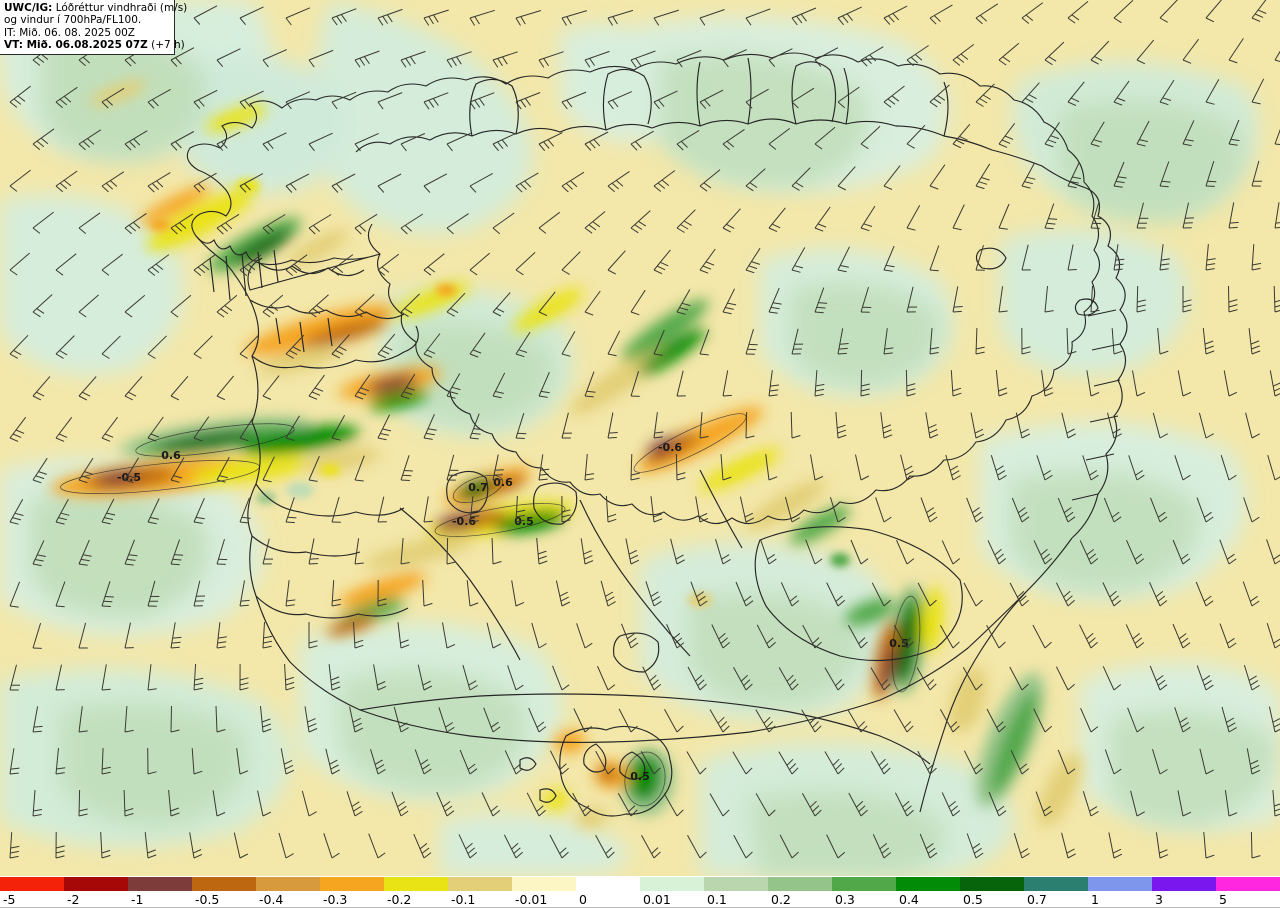  Describe the element at coordinates (219, 176) in the screenshot. I see `field-wave-stripes-nw` at that location.